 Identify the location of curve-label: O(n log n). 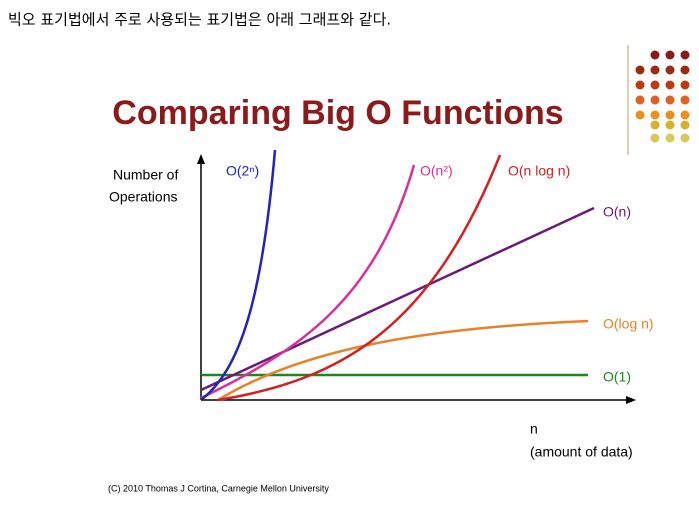
(539, 171).